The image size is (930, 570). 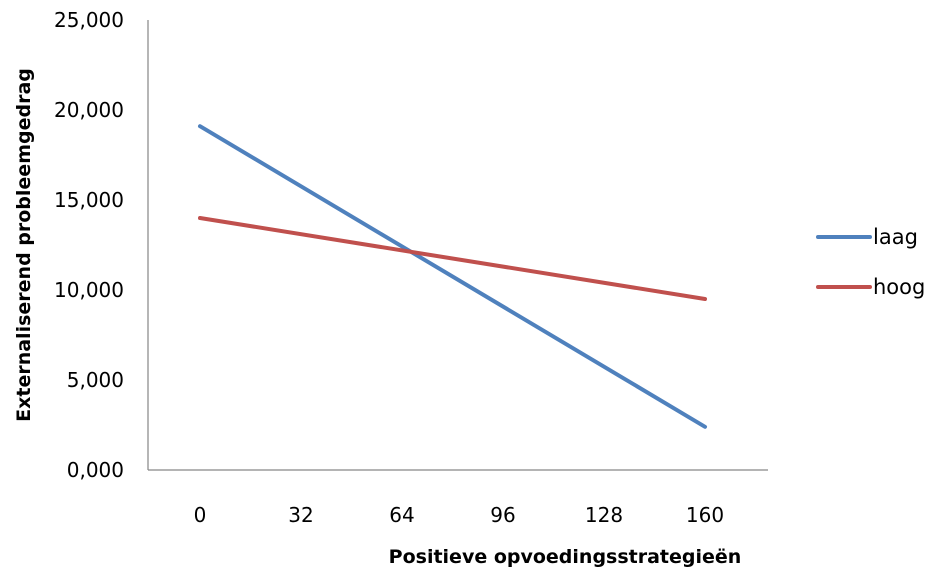 What do you see at coordinates (705, 515) in the screenshot?
I see `x-tick-label: 160` at bounding box center [705, 515].